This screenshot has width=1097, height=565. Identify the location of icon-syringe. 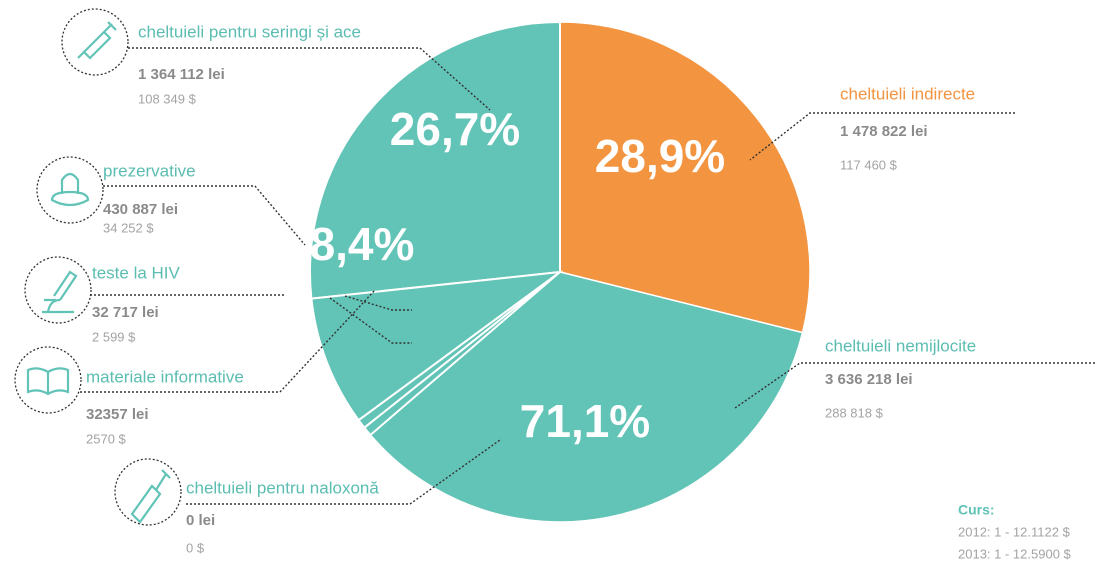
(95, 42).